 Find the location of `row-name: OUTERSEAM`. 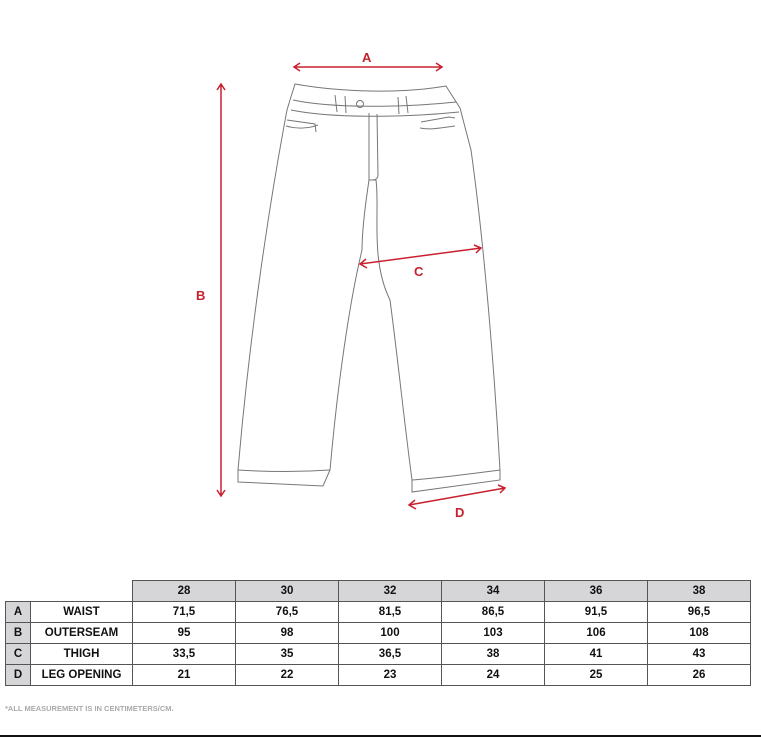

row-name: OUTERSEAM is located at coordinates (81, 633).